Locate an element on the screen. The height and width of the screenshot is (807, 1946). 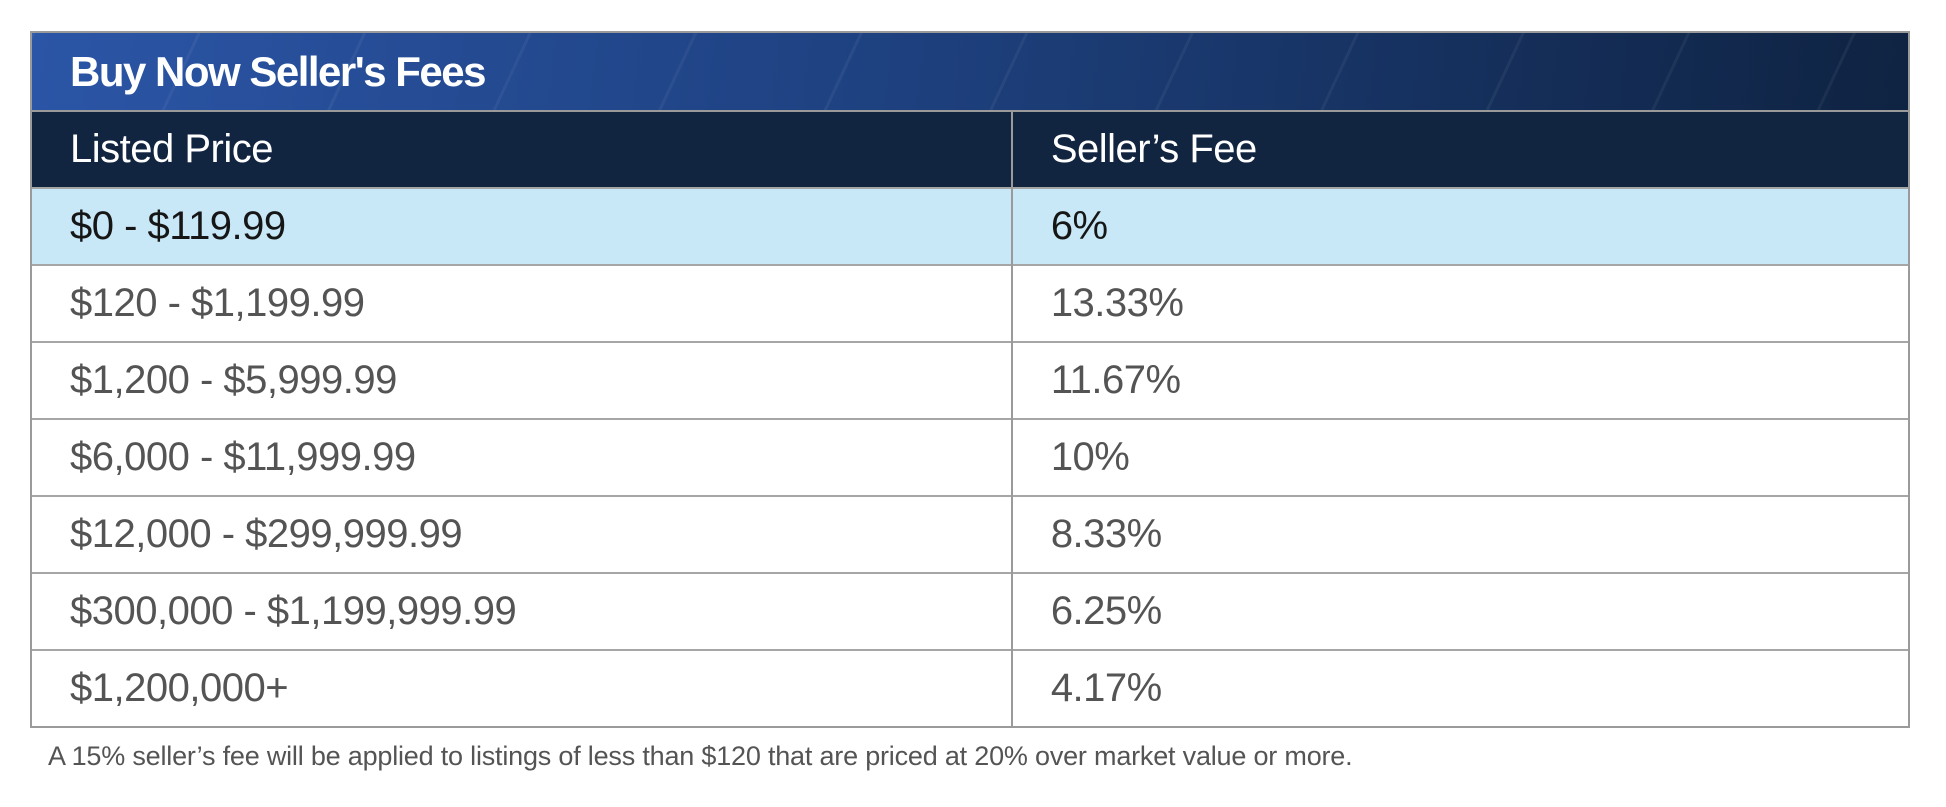
table-row: $1,200 - $5,999.99 11.67% is located at coordinates (970, 380).